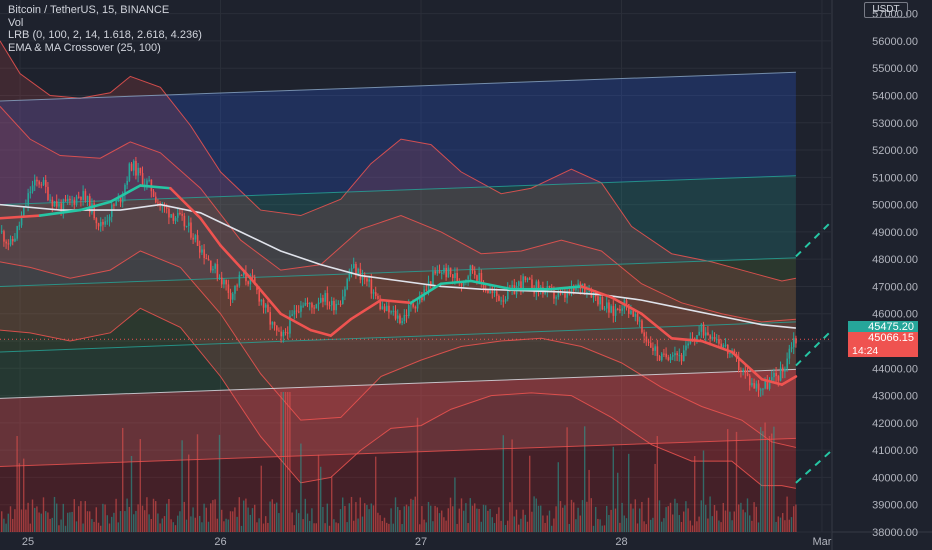  What do you see at coordinates (89, 10) in the screenshot?
I see `legend-title: Bitcoin / TetherUS, 15, BINANCE` at bounding box center [89, 10].